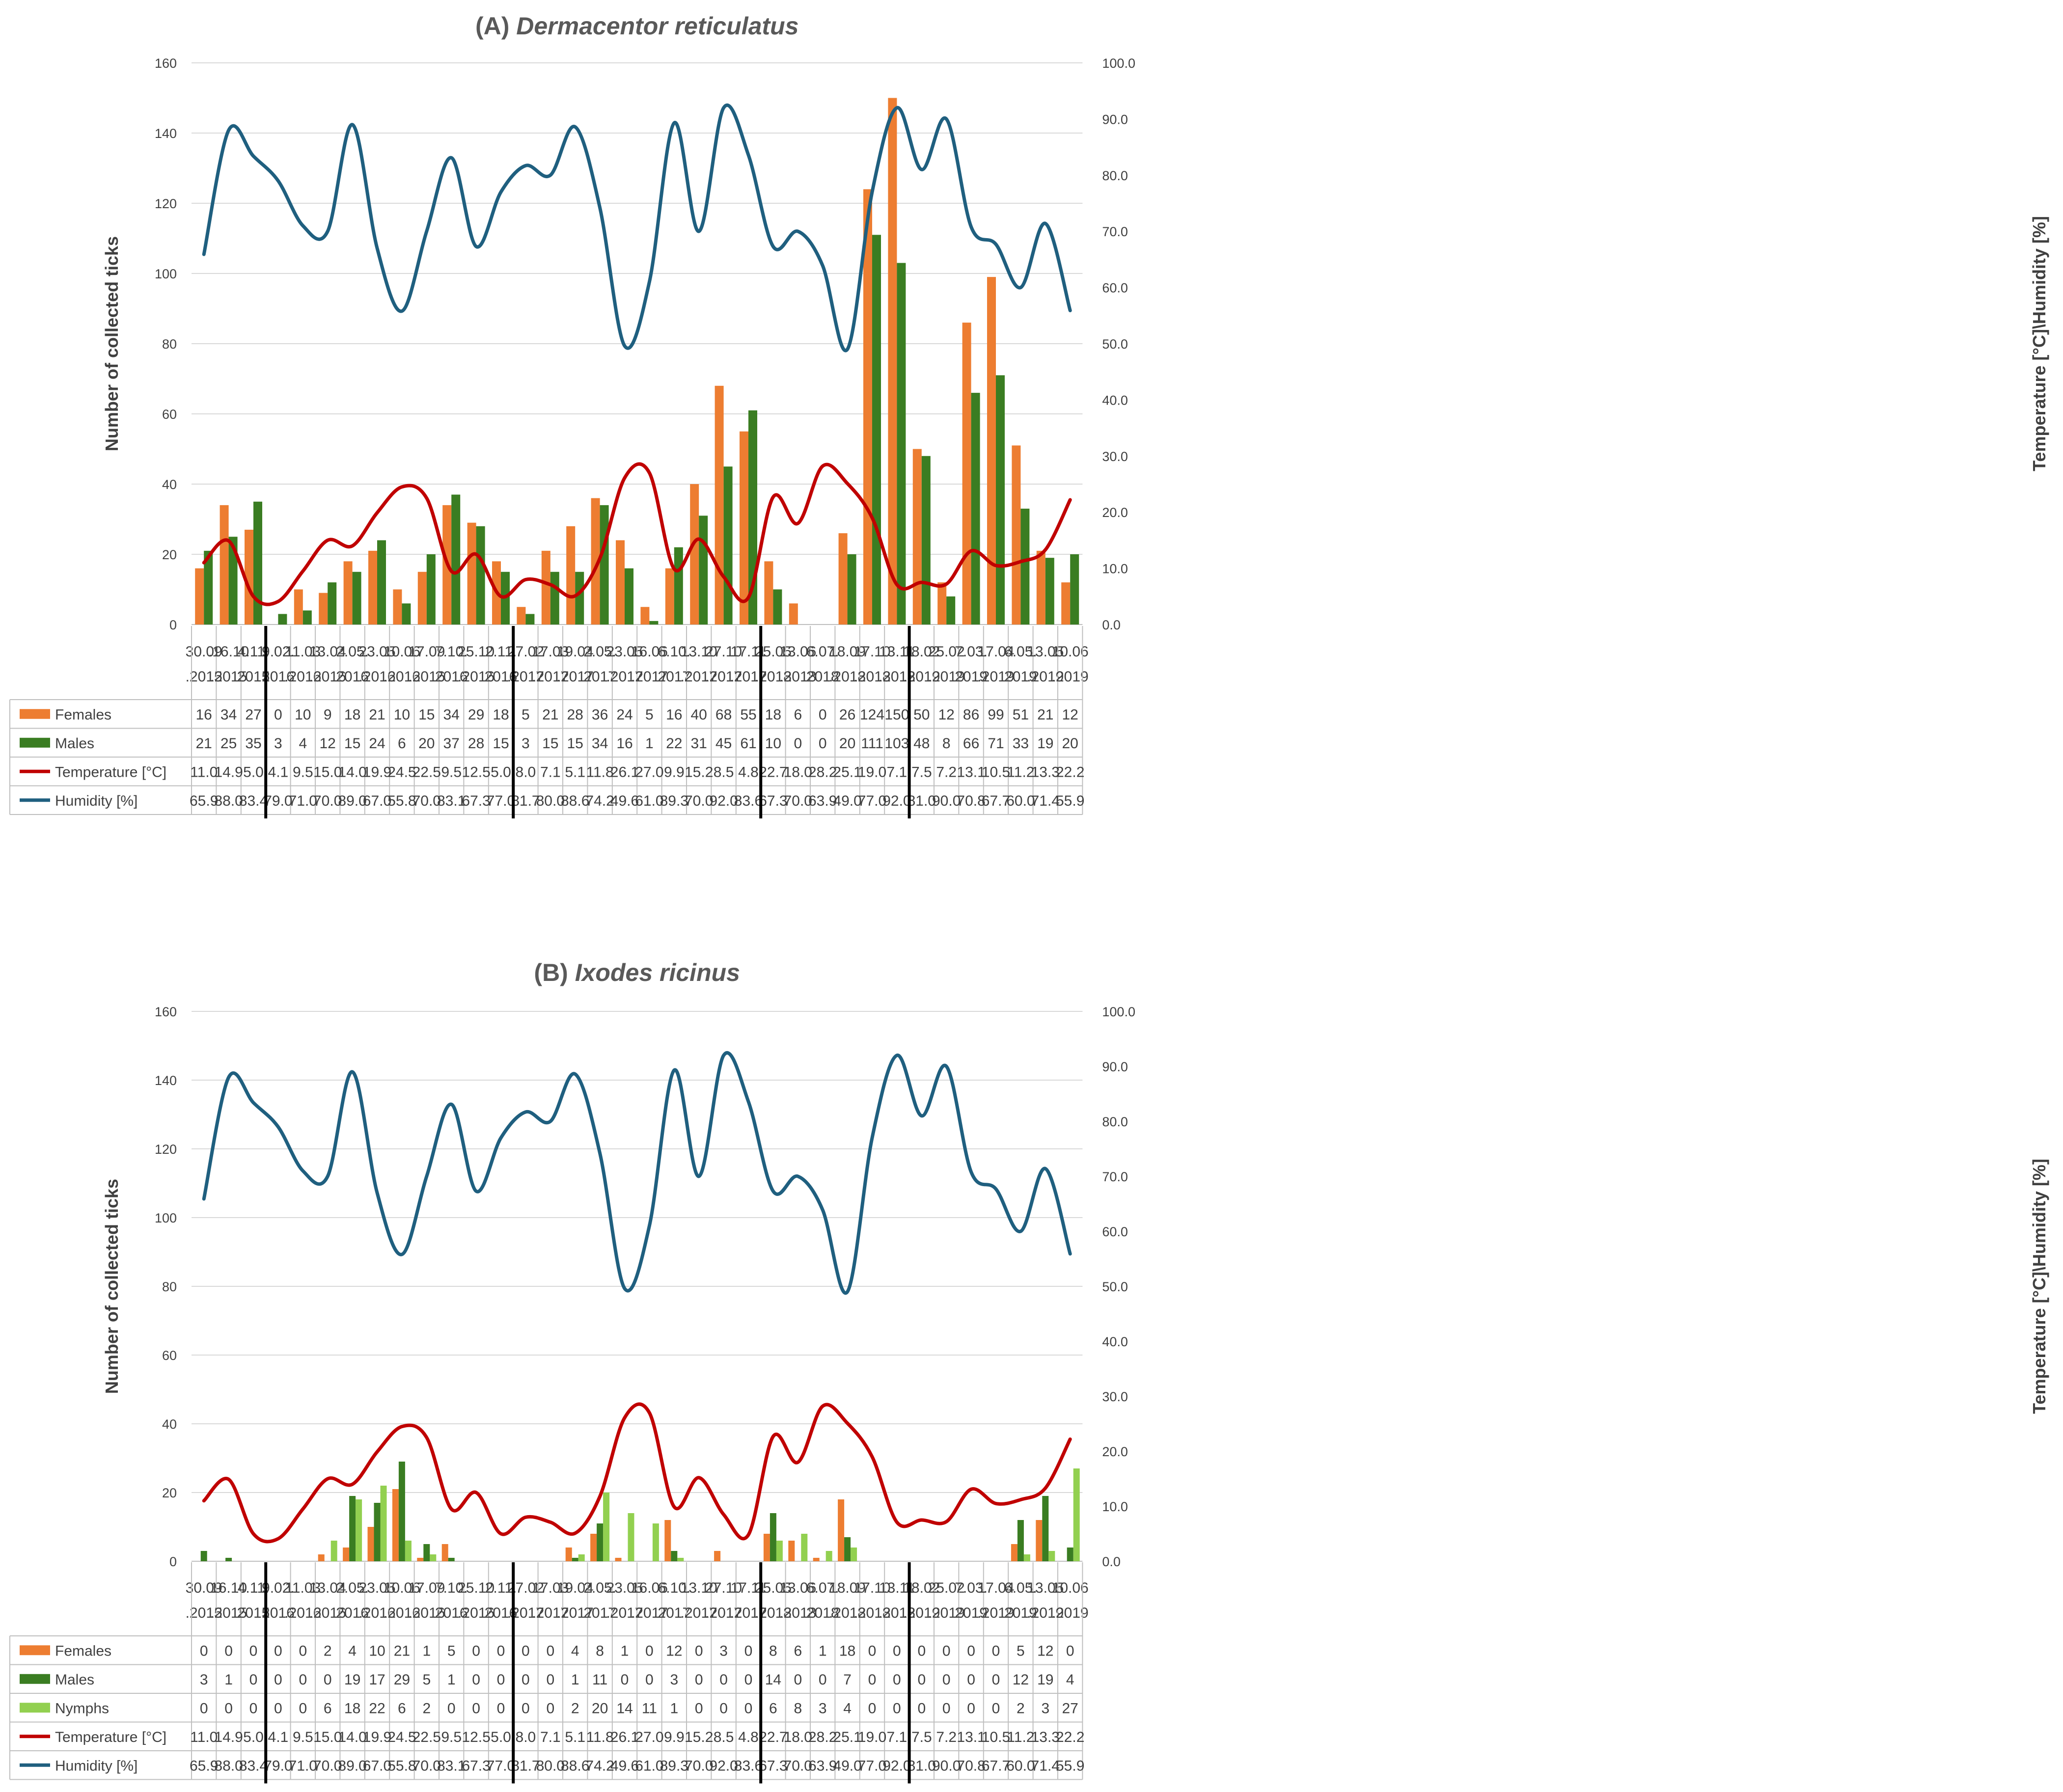 The width and height of the screenshot is (2063, 1792). What do you see at coordinates (1070, 652) in the screenshot?
I see `date-label: 10.06` at bounding box center [1070, 652].